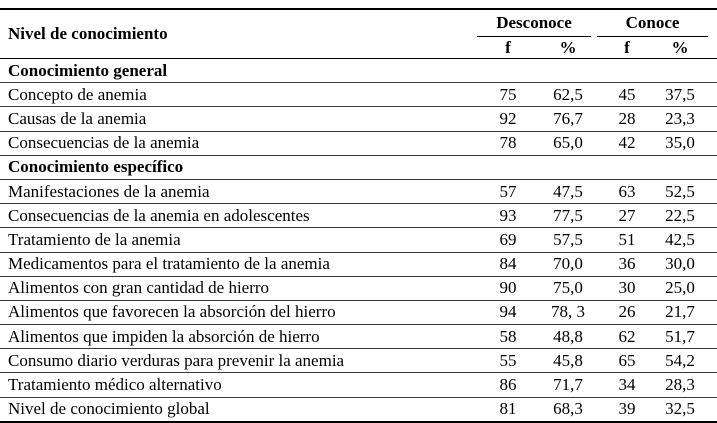 Image resolution: width=717 pixels, height=423 pixels. Describe the element at coordinates (627, 385) in the screenshot. I see `conoce-f-value: 34` at that location.